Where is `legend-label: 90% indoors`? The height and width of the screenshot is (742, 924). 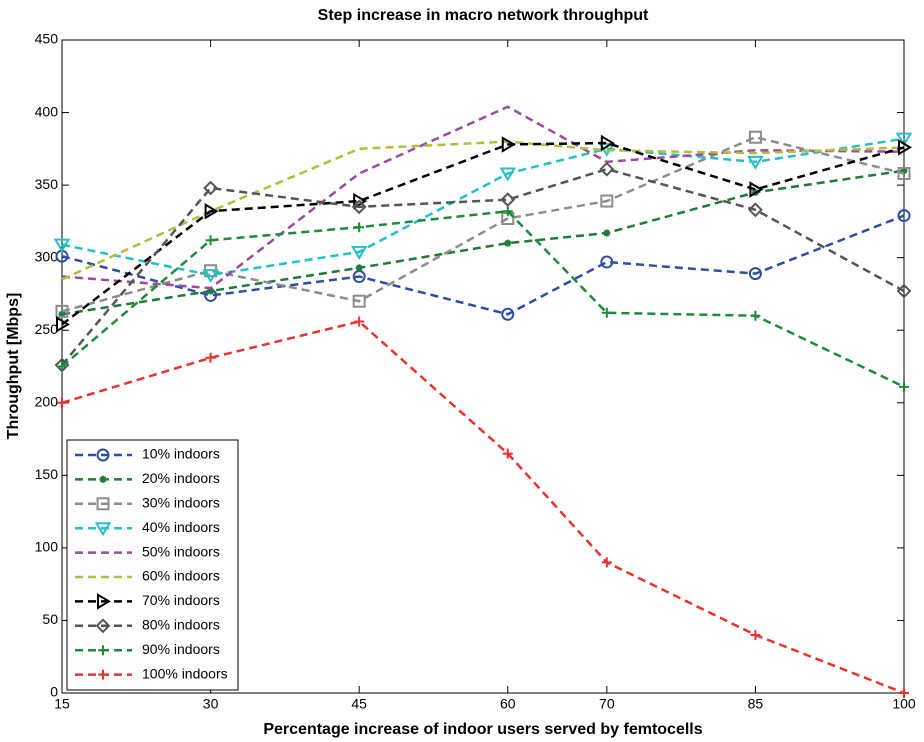
legend-label: 90% indoors is located at coordinates (181, 649).